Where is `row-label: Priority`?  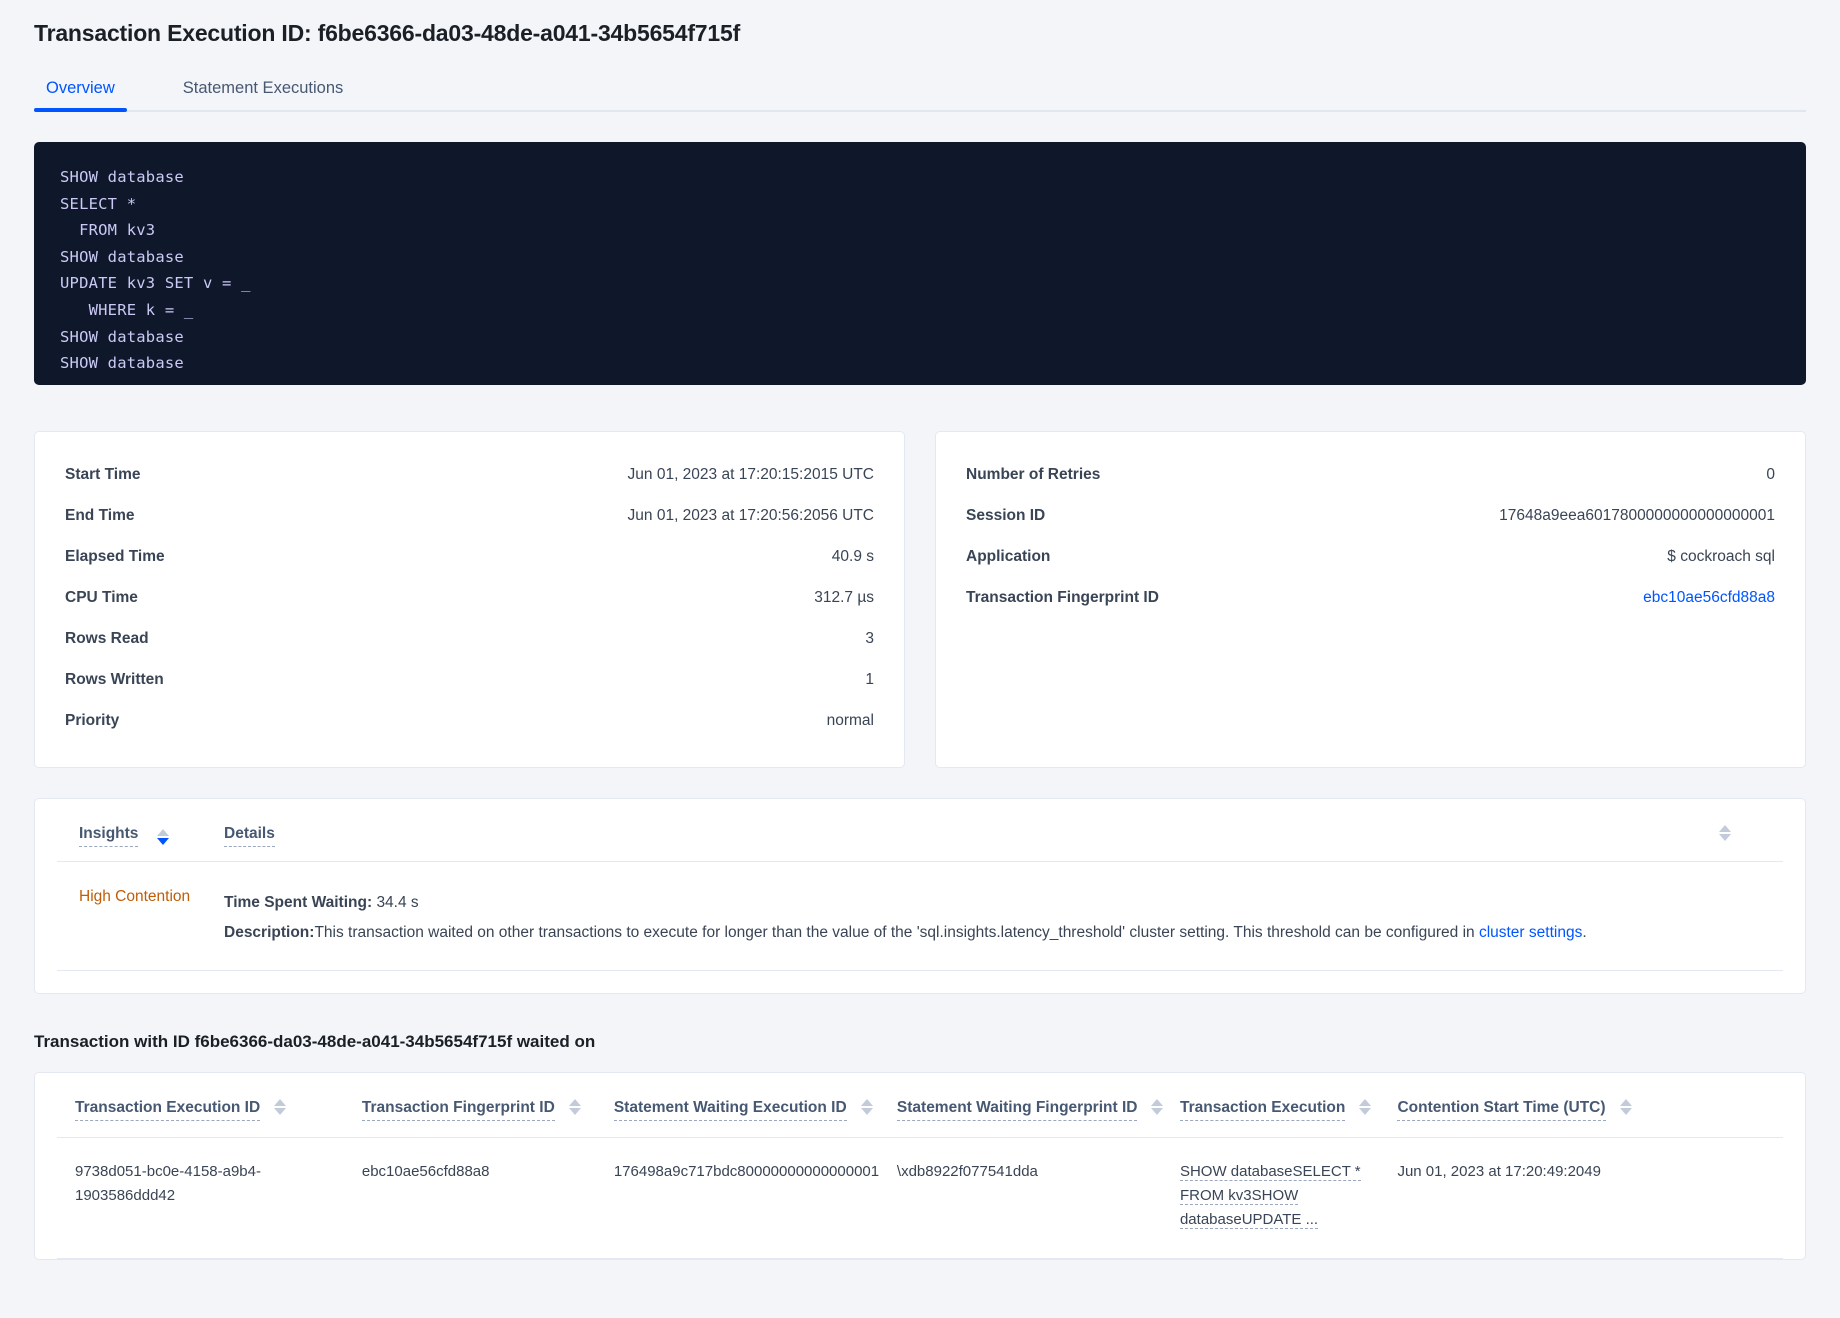 row-label: Priority is located at coordinates (92, 720).